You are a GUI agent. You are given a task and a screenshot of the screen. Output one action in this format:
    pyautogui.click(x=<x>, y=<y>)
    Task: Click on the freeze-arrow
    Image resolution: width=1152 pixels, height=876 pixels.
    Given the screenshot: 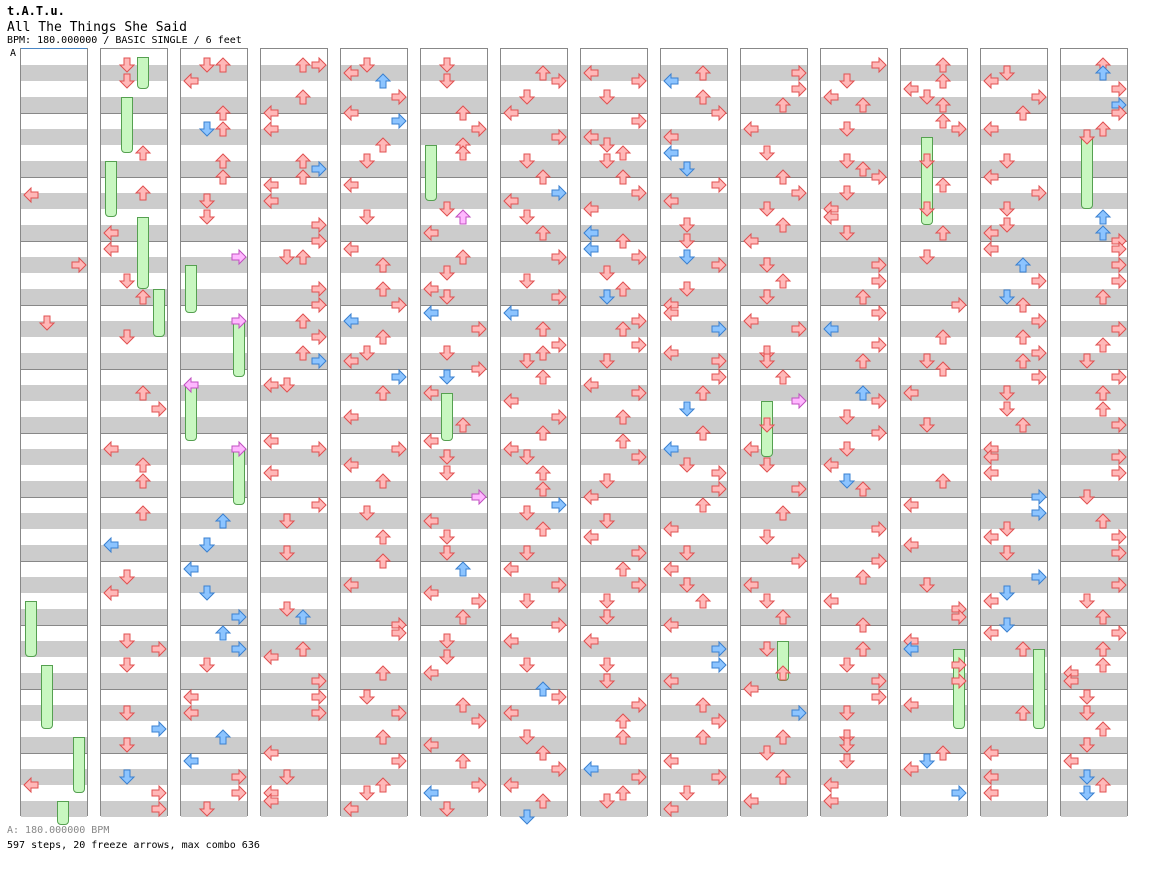 What is the action you would take?
    pyautogui.click(x=127, y=125)
    